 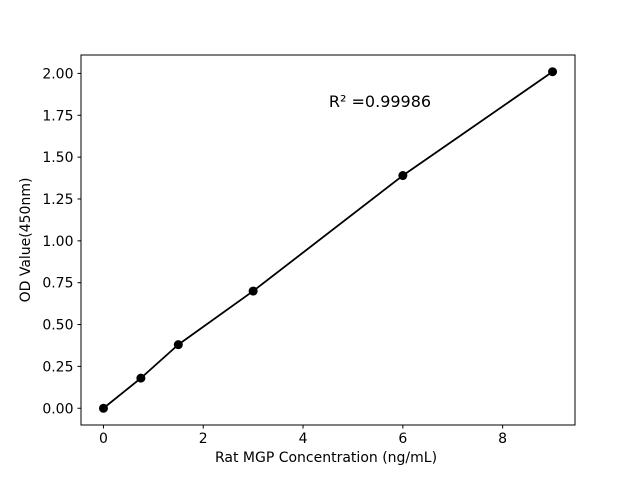 What do you see at coordinates (57, 409) in the screenshot?
I see `y-tick-label: 0.00` at bounding box center [57, 409].